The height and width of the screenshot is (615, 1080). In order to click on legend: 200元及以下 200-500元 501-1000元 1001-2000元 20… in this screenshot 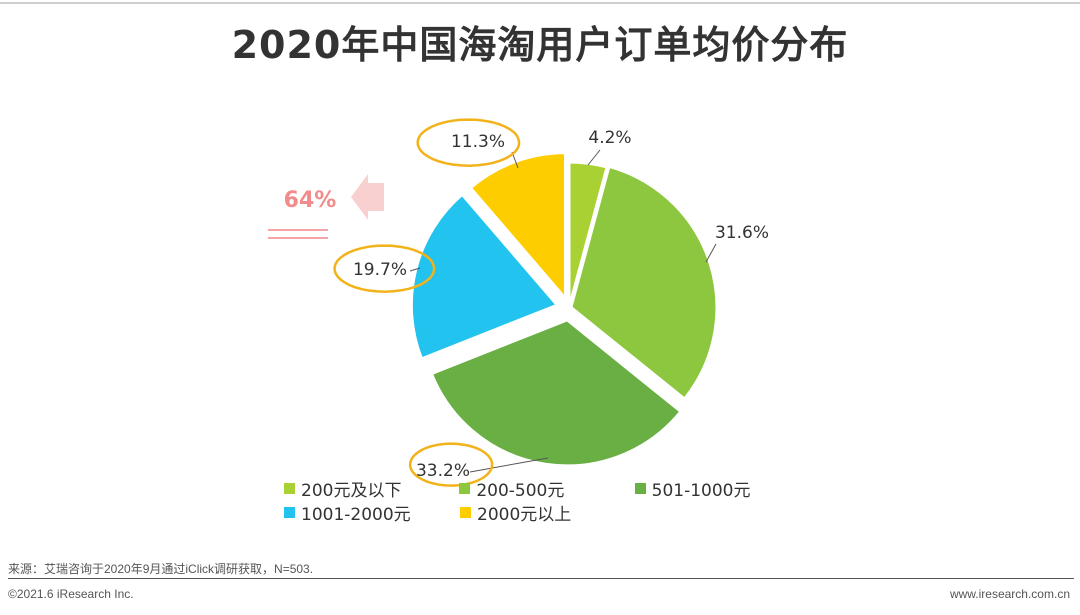, I will do `click(544, 500)`.